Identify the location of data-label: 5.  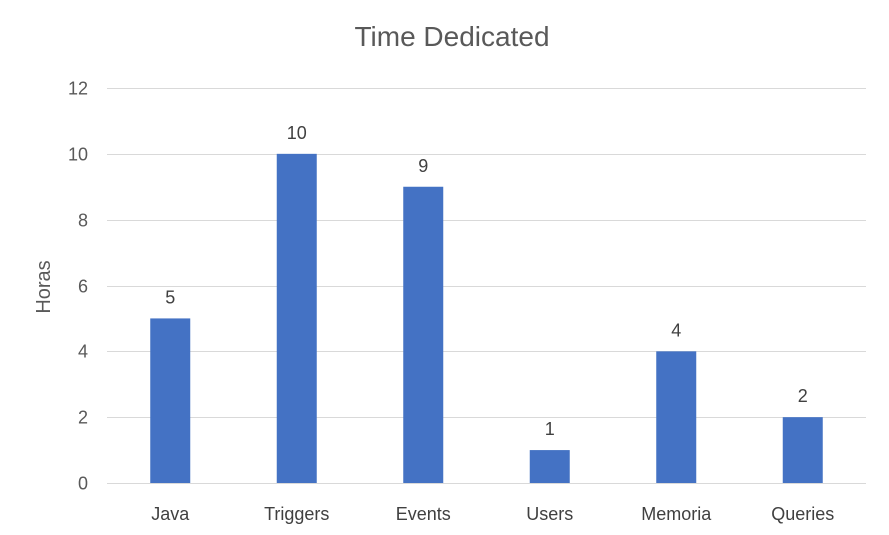
(170, 297).